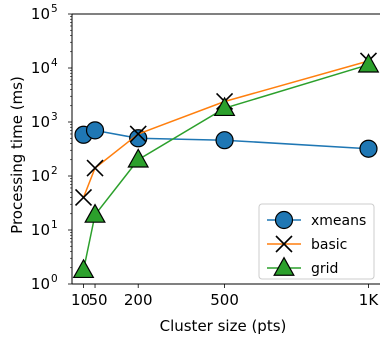  Describe the element at coordinates (284, 266) in the screenshot. I see `legend-marker-grid` at that location.